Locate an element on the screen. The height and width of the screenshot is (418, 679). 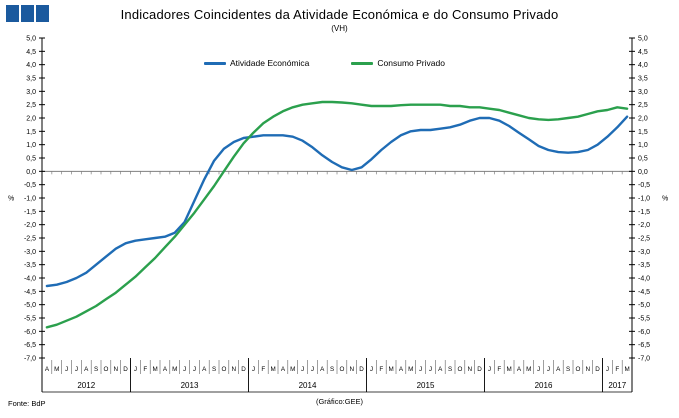
credit-note: (Gráfico:GEE) is located at coordinates (339, 401).